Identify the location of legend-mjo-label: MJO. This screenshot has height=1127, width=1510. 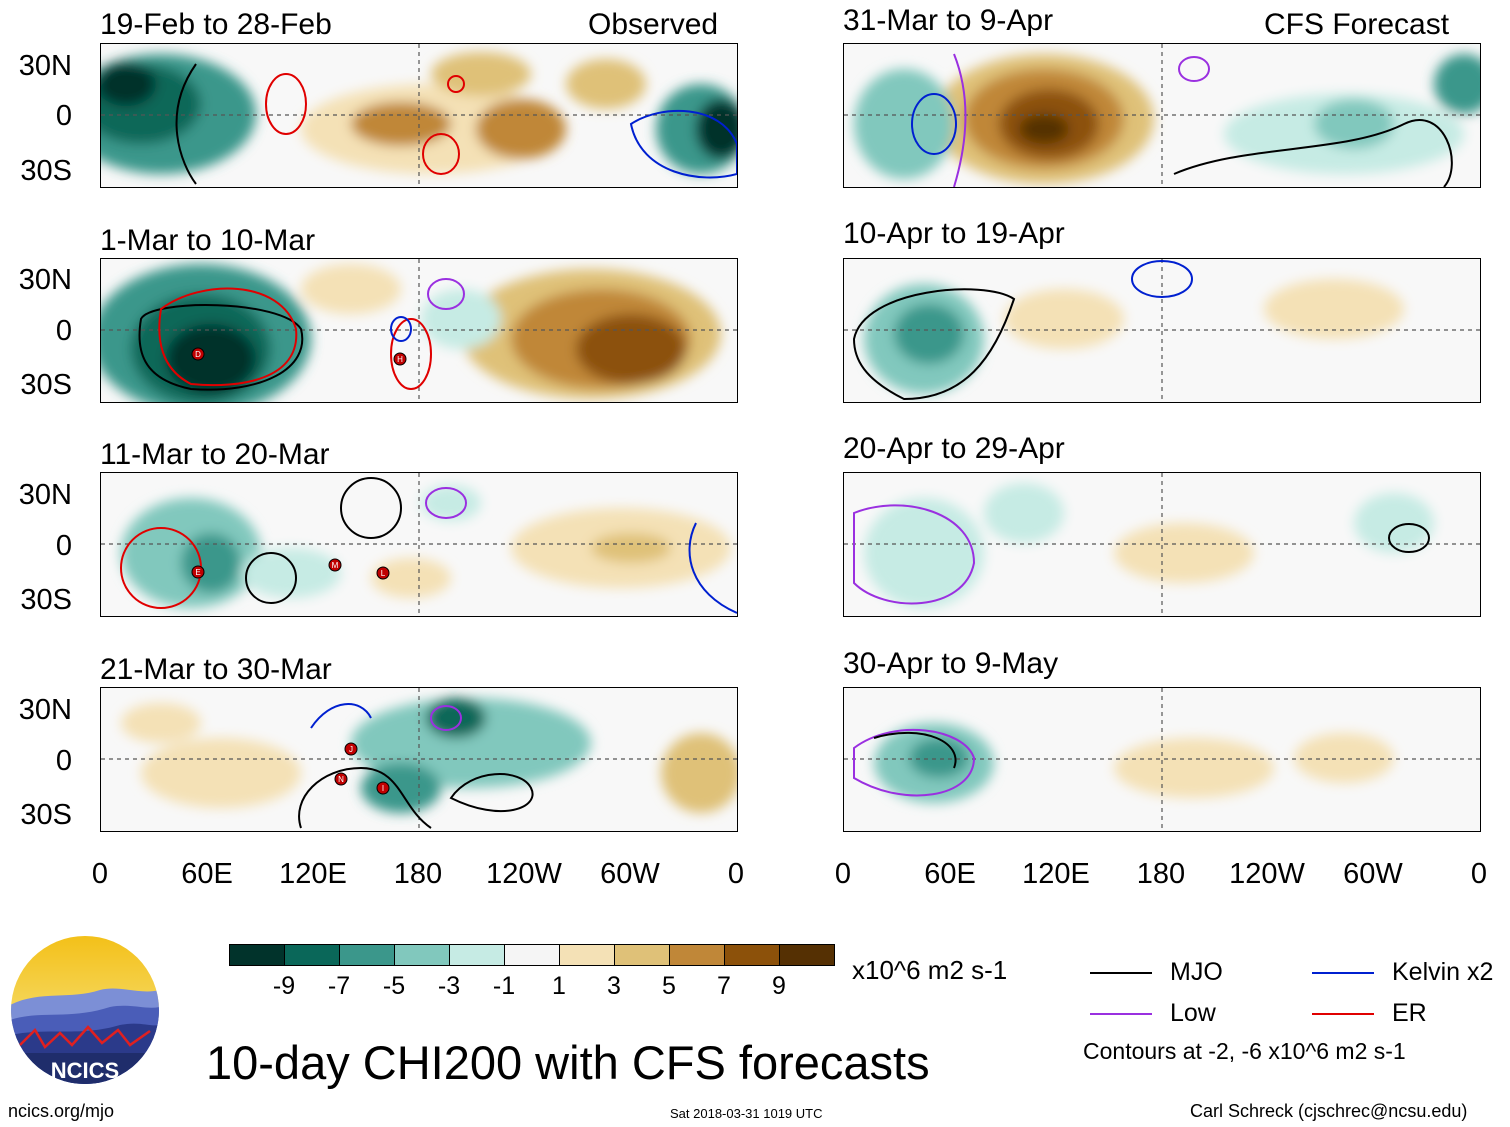
(1196, 972).